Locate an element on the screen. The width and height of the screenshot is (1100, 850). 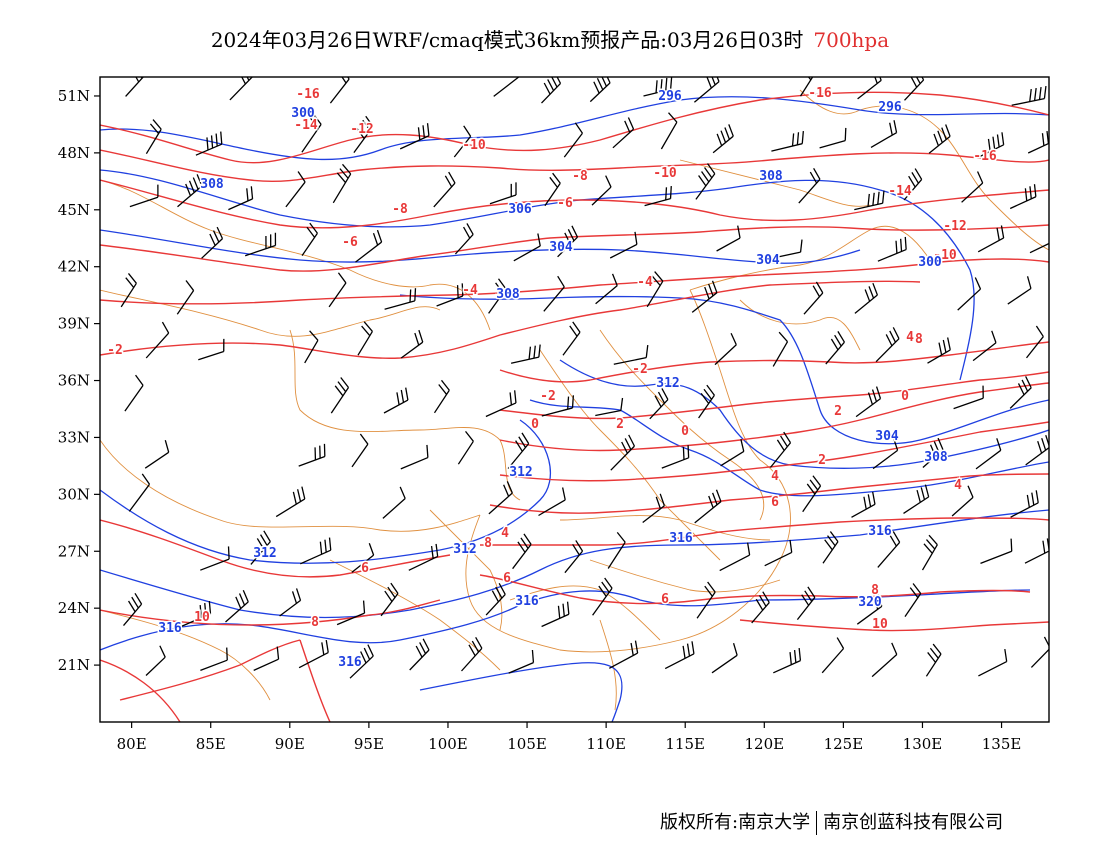
lat-tick-label: 24N is located at coordinates (74, 608).